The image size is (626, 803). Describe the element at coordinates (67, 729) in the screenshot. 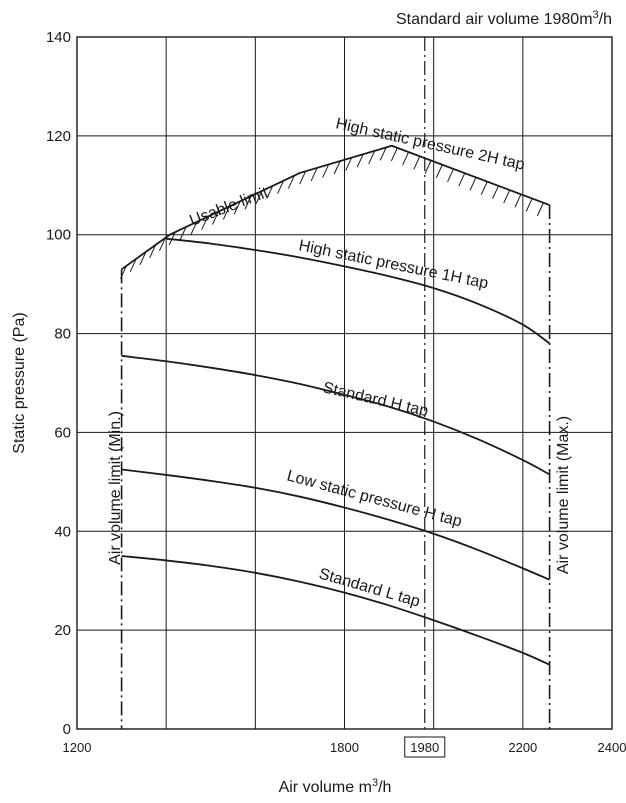

I see `y-tick-label: 0` at that location.